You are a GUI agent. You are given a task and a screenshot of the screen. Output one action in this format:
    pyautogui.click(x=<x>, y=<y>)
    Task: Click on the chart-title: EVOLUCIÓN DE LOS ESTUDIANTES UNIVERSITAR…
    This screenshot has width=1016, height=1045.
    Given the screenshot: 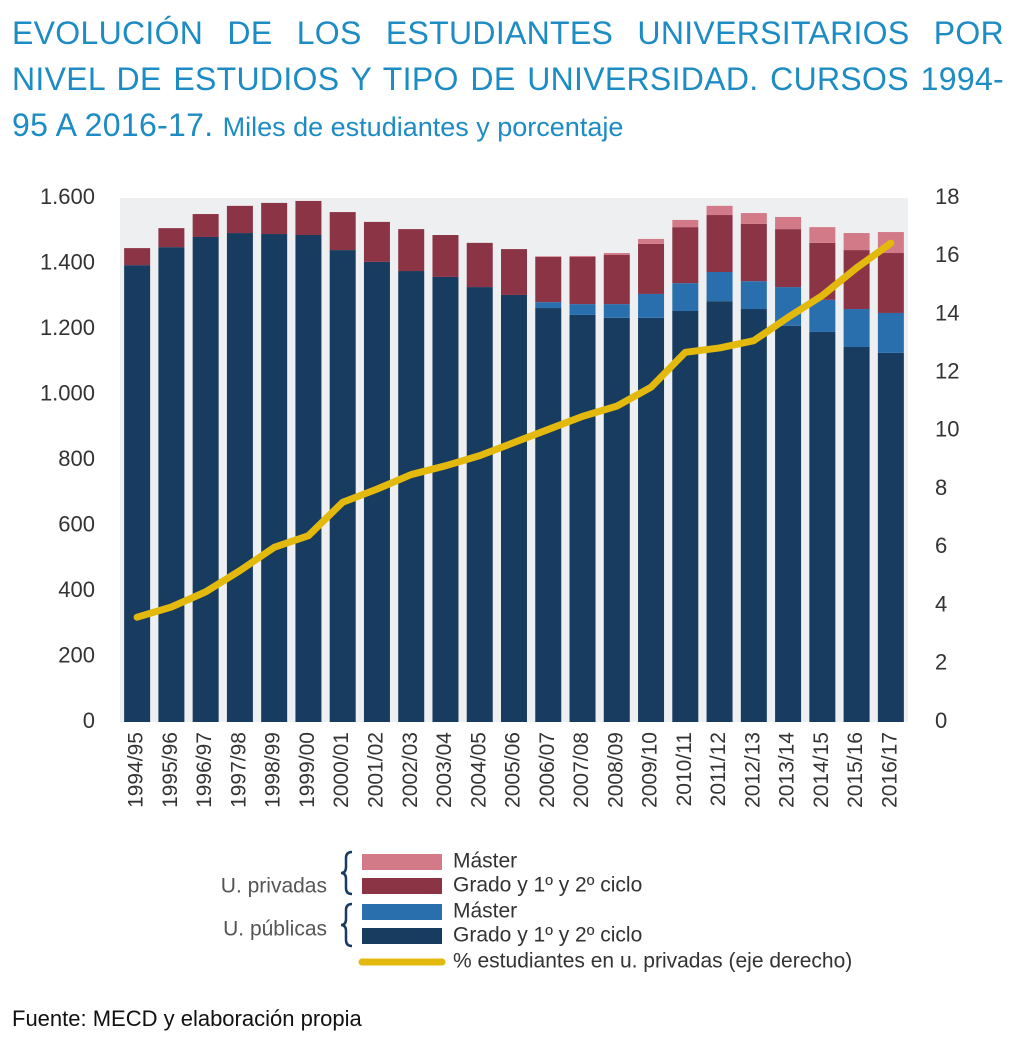 What is the action you would take?
    pyautogui.click(x=508, y=80)
    